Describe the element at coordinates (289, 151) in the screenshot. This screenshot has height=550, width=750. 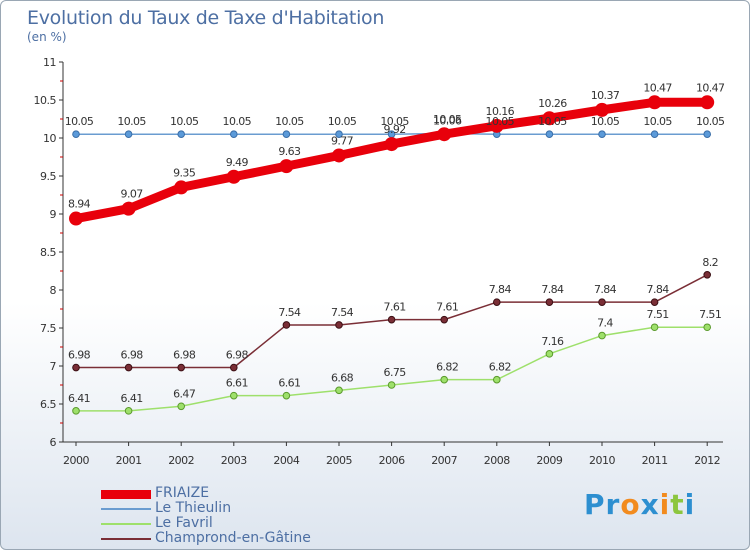
I see `data-label: 9.63` at that location.